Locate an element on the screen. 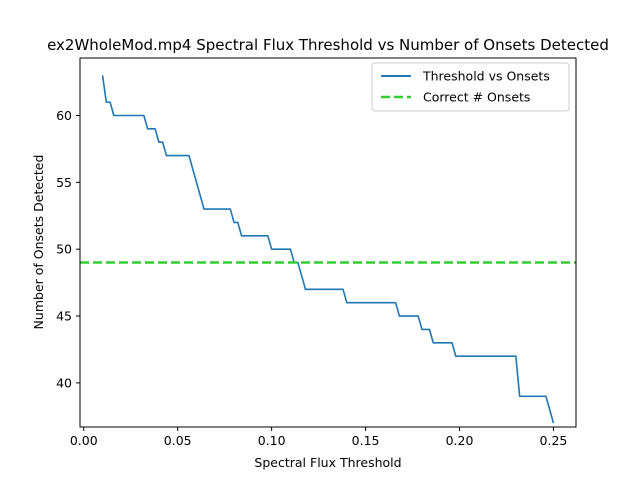 Image resolution: width=640 pixels, height=480 pixels. legend-box is located at coordinates (470, 87).